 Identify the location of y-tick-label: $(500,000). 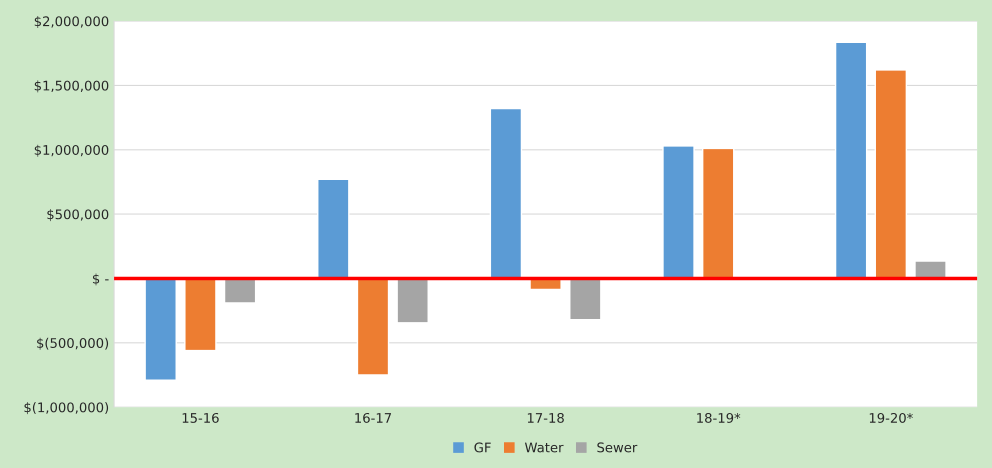
(72, 344).